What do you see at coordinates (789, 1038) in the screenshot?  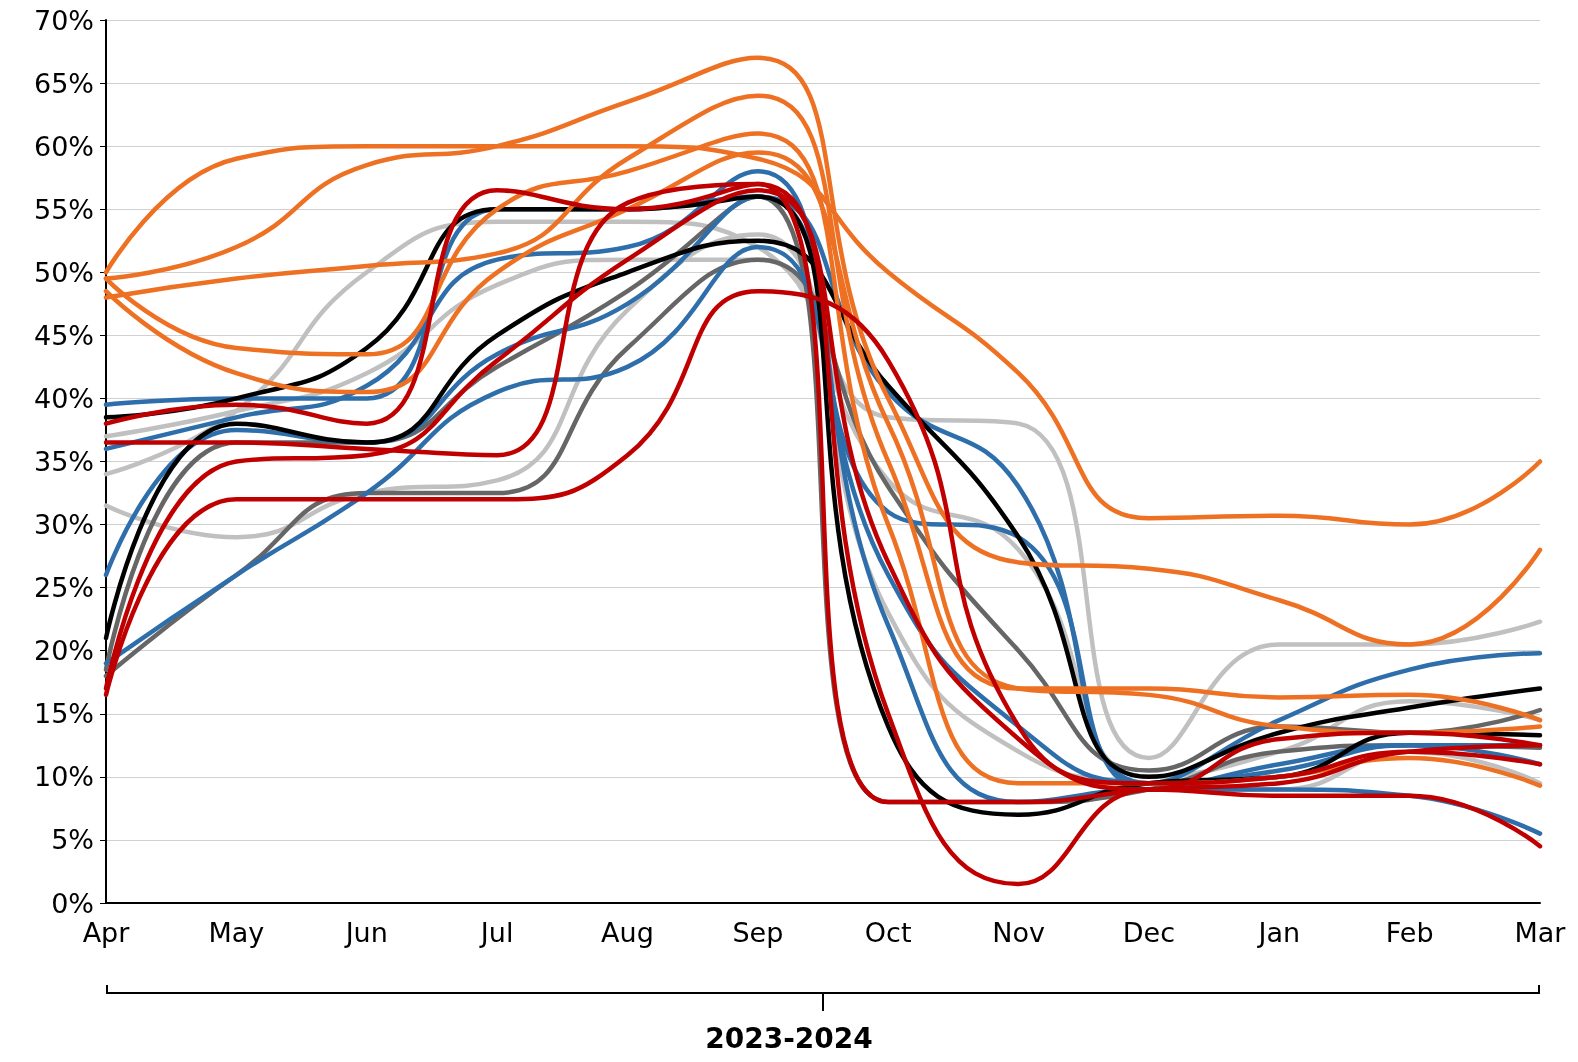 I see `x-axis-title: 2023-2024` at bounding box center [789, 1038].